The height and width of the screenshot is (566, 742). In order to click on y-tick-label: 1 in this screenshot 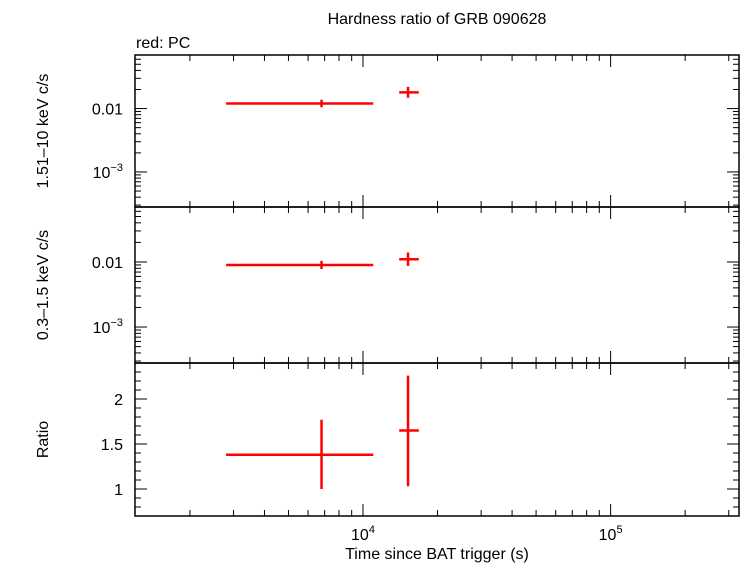, I will do `click(118, 490)`.